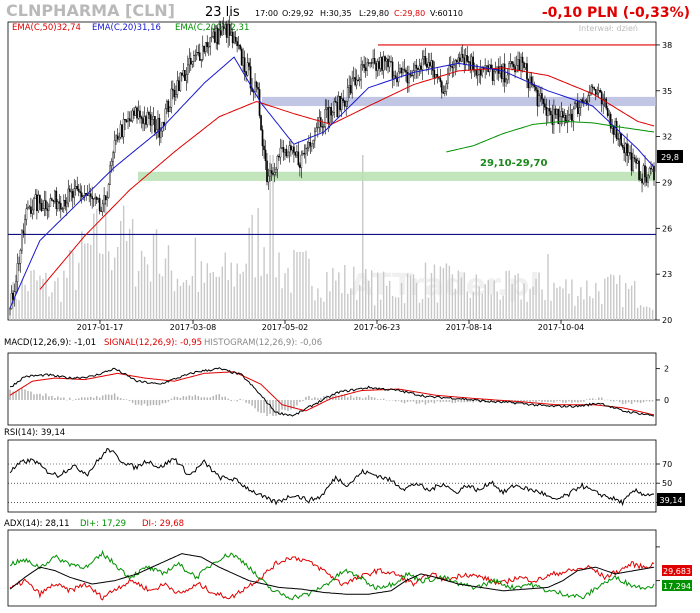 The height and width of the screenshot is (613, 700). I want to click on rsi-tick-label: 70, so click(667, 464).